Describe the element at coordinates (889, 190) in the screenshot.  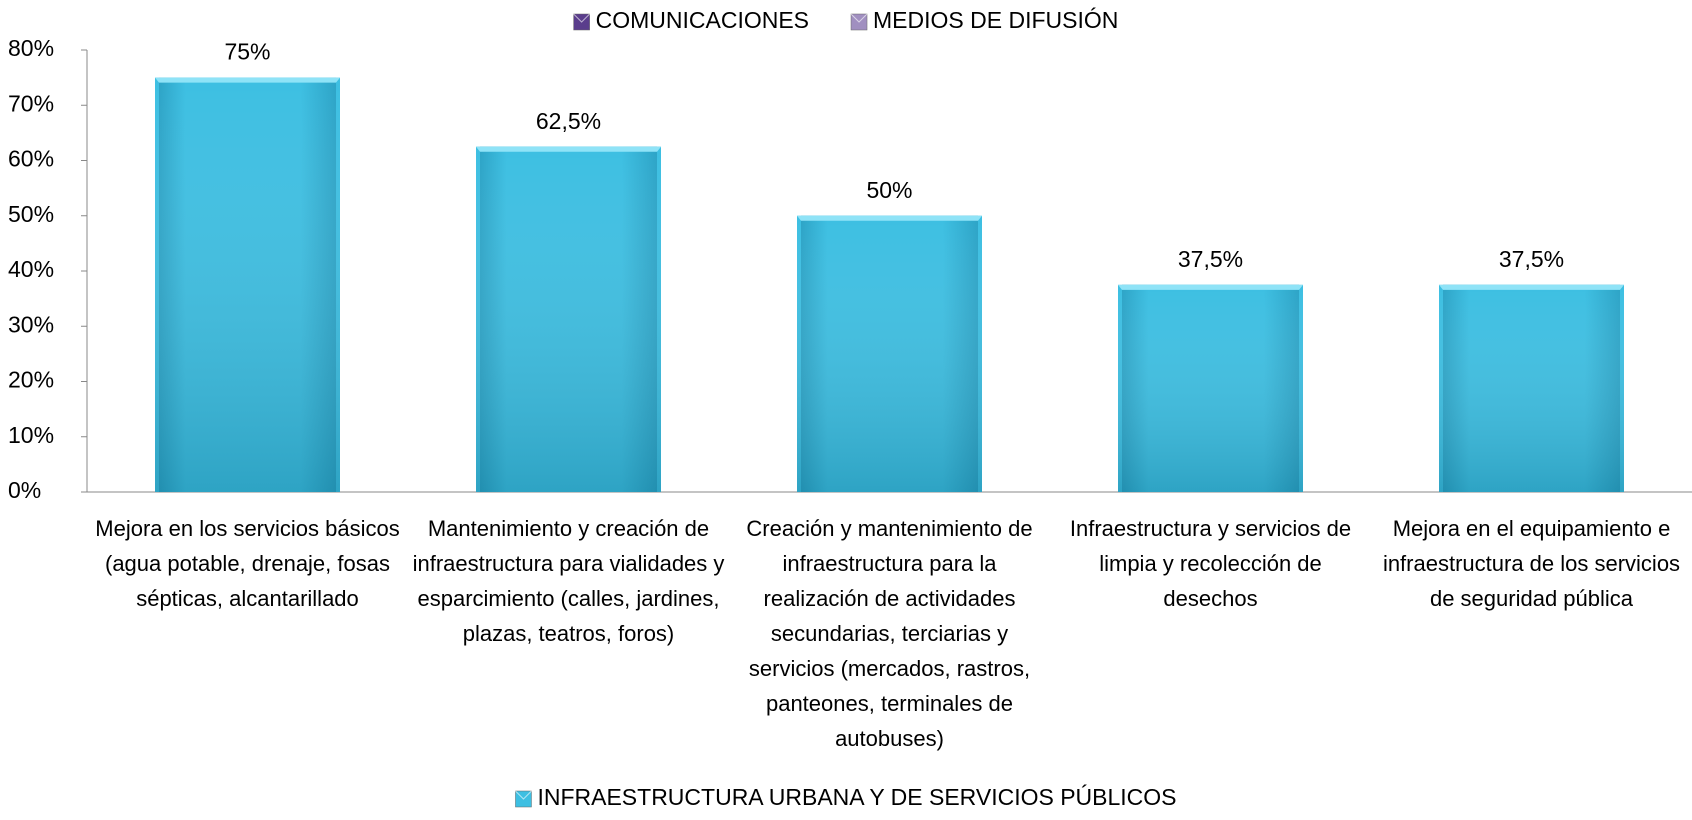
I see `value-label: 50%` at that location.